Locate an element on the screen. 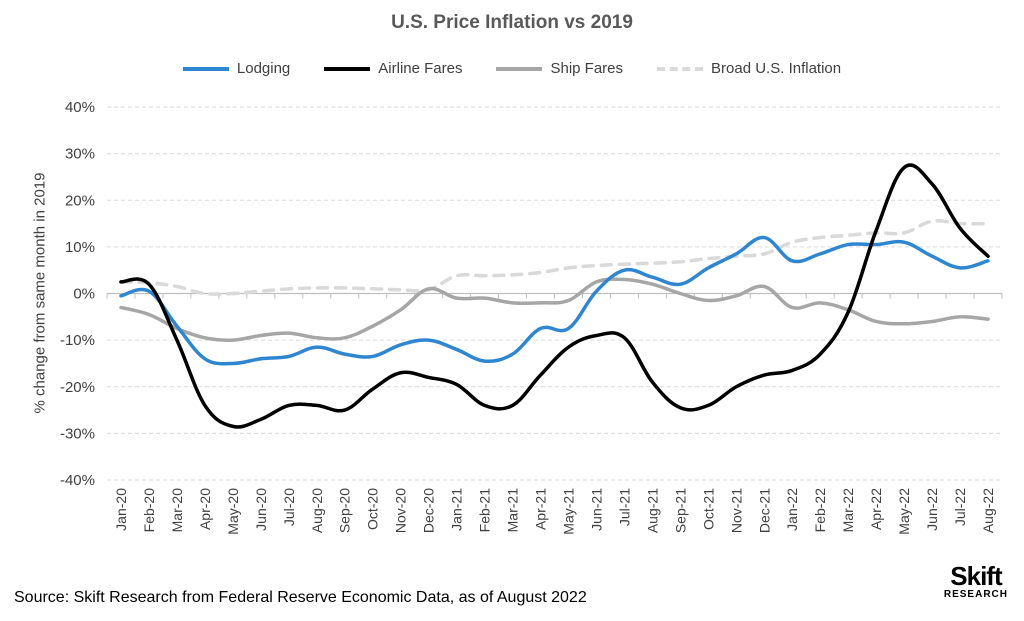 The width and height of the screenshot is (1024, 621). y-tick-labels: -40% -30% -20% -10% 0% 10% 20% 30% 40% is located at coordinates (77, 294).